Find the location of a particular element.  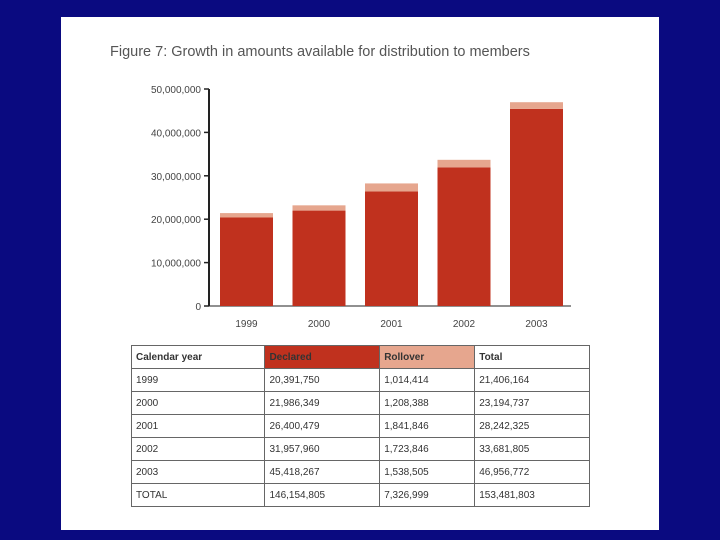

y-tick-label: 0 is located at coordinates (198, 307).